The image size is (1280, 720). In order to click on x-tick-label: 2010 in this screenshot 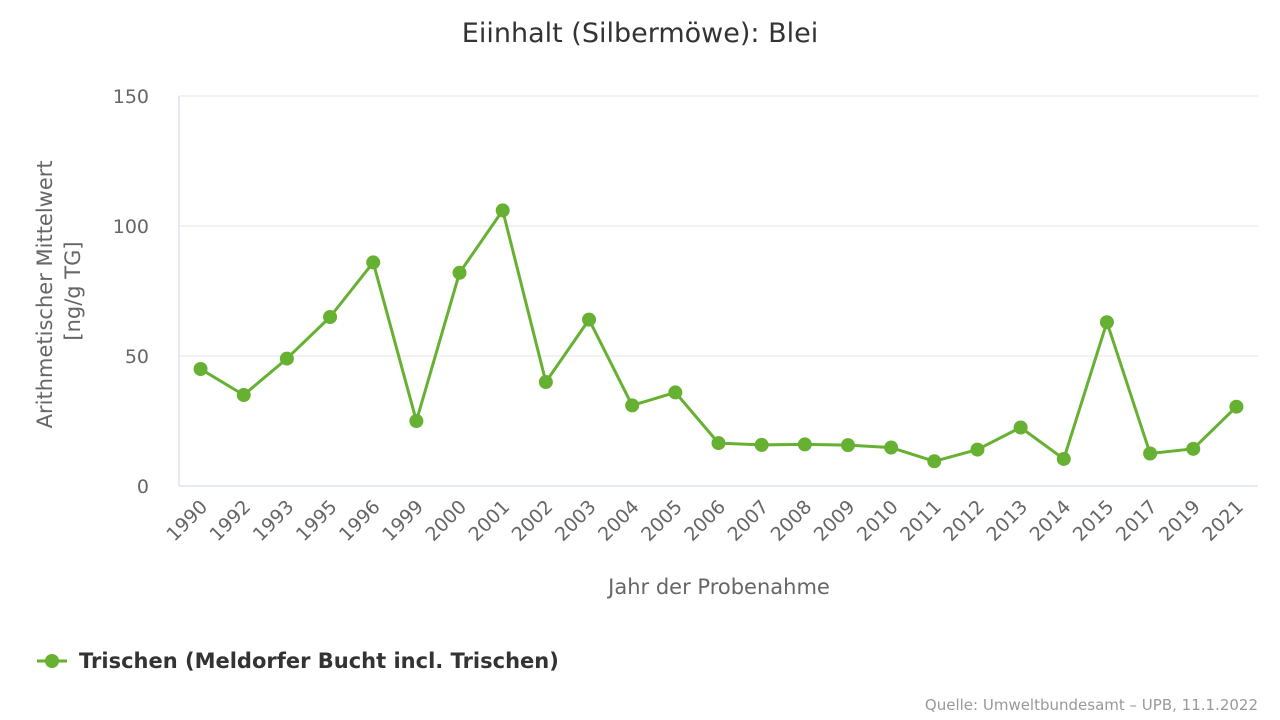, I will do `click(878, 521)`.